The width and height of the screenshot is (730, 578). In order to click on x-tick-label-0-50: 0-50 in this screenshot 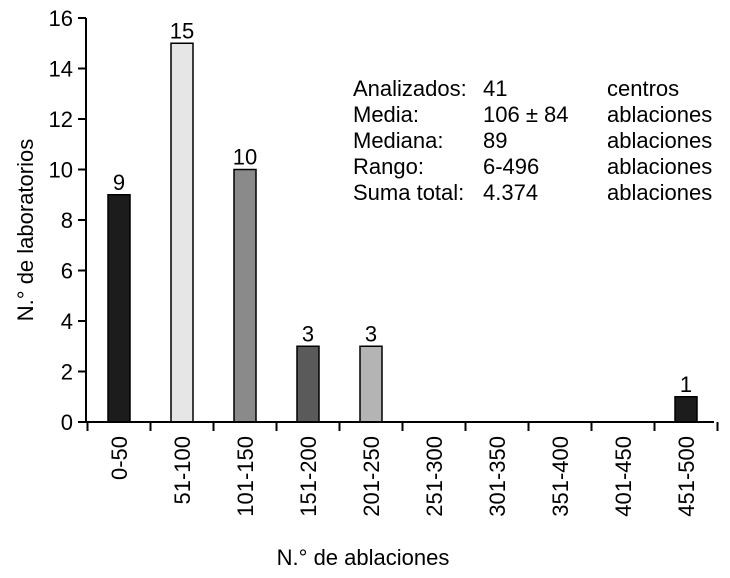, I will do `click(119, 458)`.